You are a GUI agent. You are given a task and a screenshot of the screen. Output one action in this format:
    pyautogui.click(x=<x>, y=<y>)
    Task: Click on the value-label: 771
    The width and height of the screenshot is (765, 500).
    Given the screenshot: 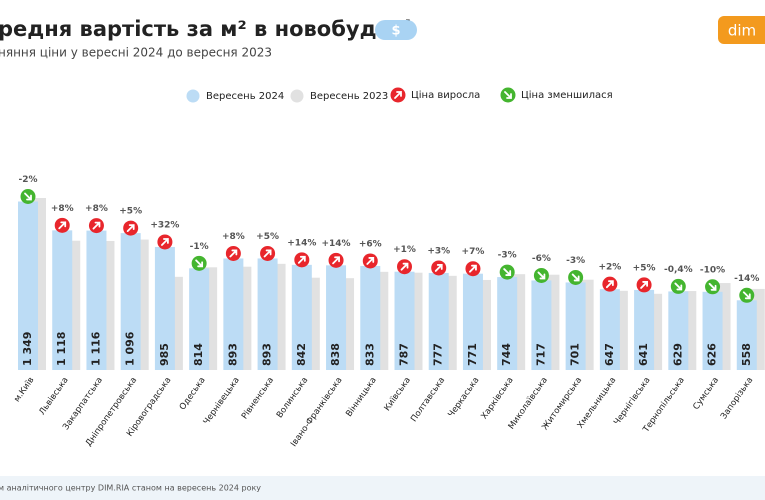 What is the action you would take?
    pyautogui.click(x=472, y=354)
    